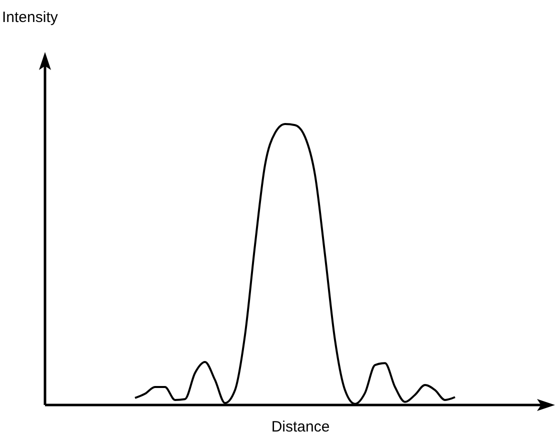 The width and height of the screenshot is (557, 443). What do you see at coordinates (300, 427) in the screenshot?
I see `x-axis-title: Distance` at bounding box center [300, 427].